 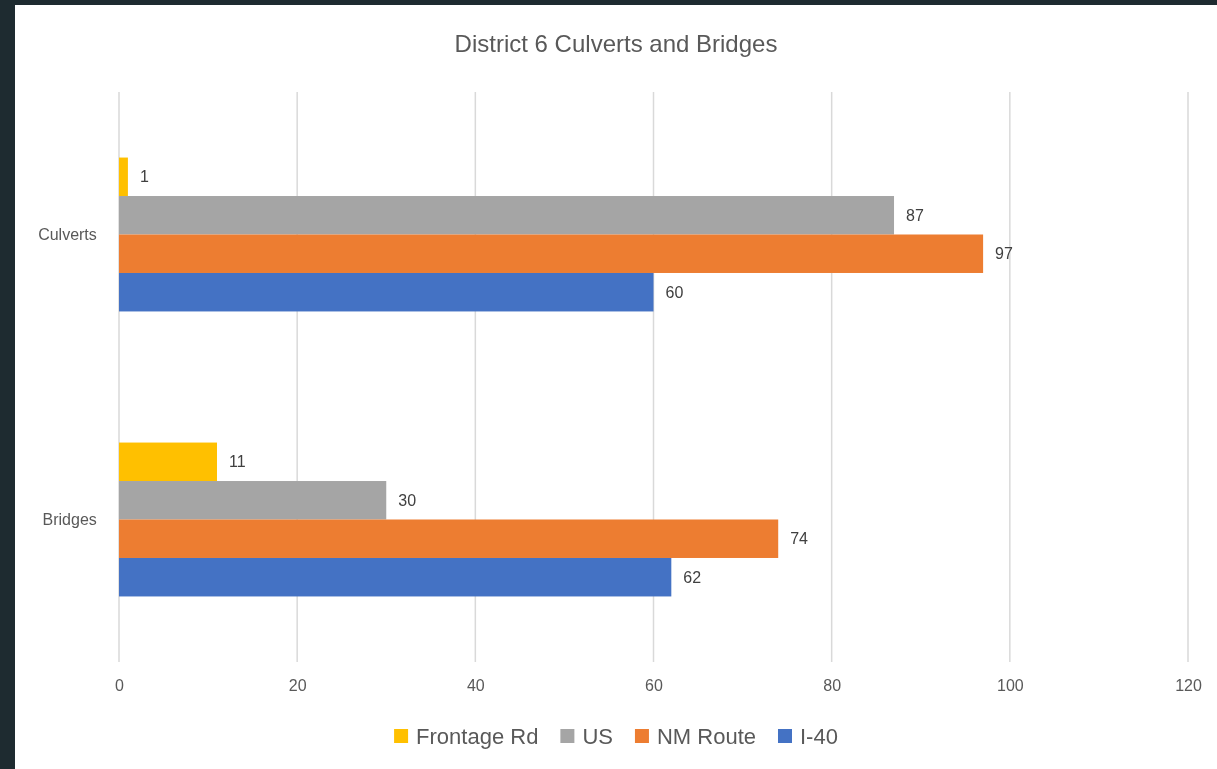 What do you see at coordinates (616, 43) in the screenshot?
I see `chart-title: District 6 Culverts and Bridges` at bounding box center [616, 43].